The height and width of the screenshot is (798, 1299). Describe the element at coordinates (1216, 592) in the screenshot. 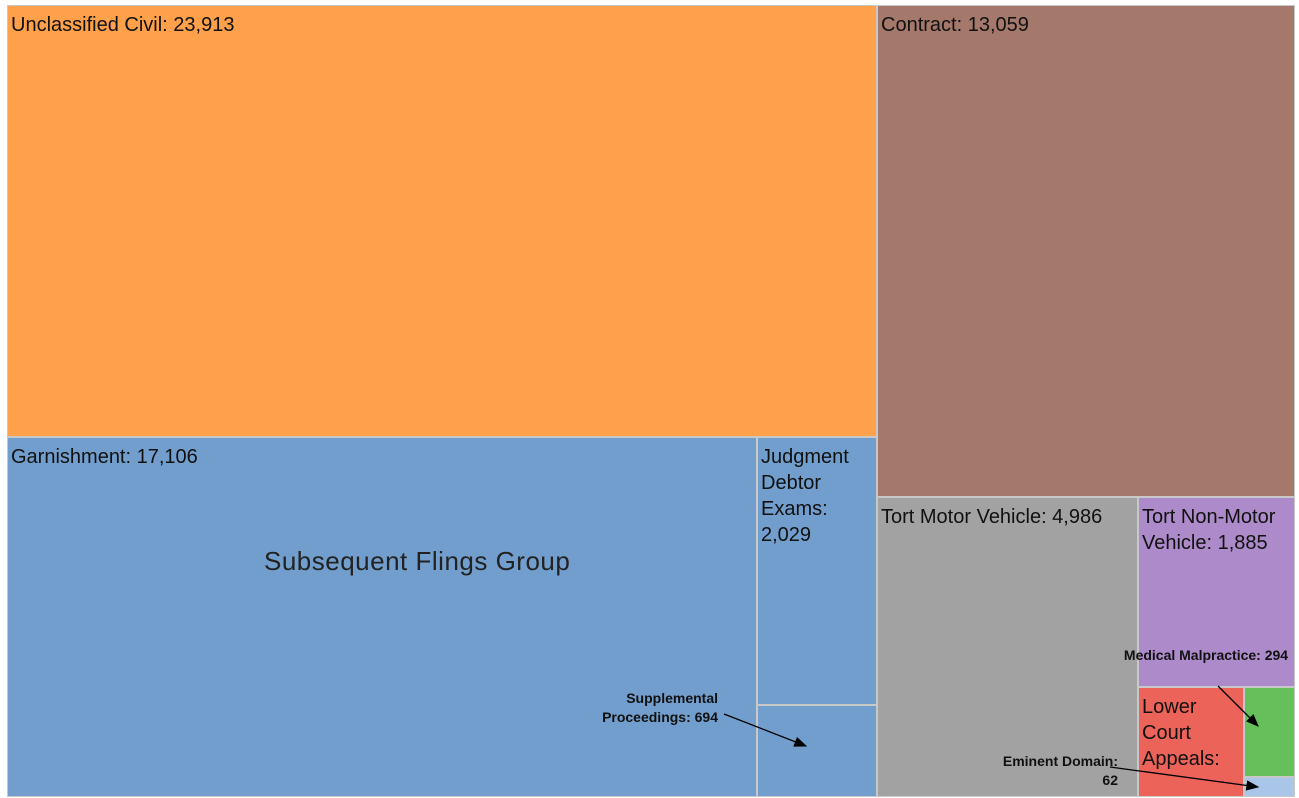

I see `treemap-cell: Tort Non-Motor Vehicle: 1,885` at that location.